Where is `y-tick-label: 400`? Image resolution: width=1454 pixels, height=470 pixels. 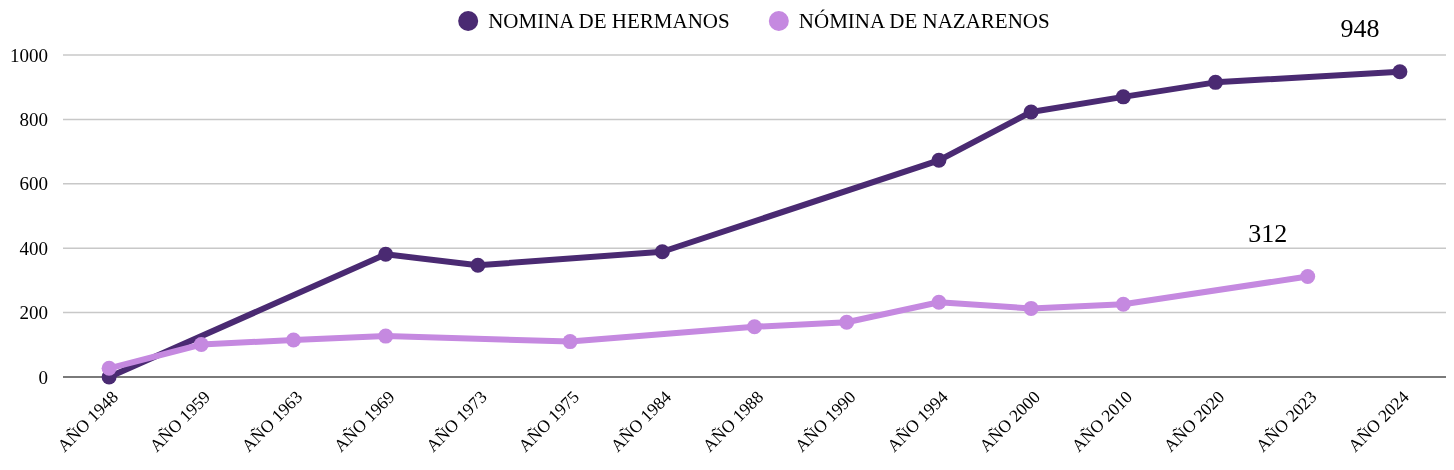 y-tick-label: 400 is located at coordinates (33, 248).